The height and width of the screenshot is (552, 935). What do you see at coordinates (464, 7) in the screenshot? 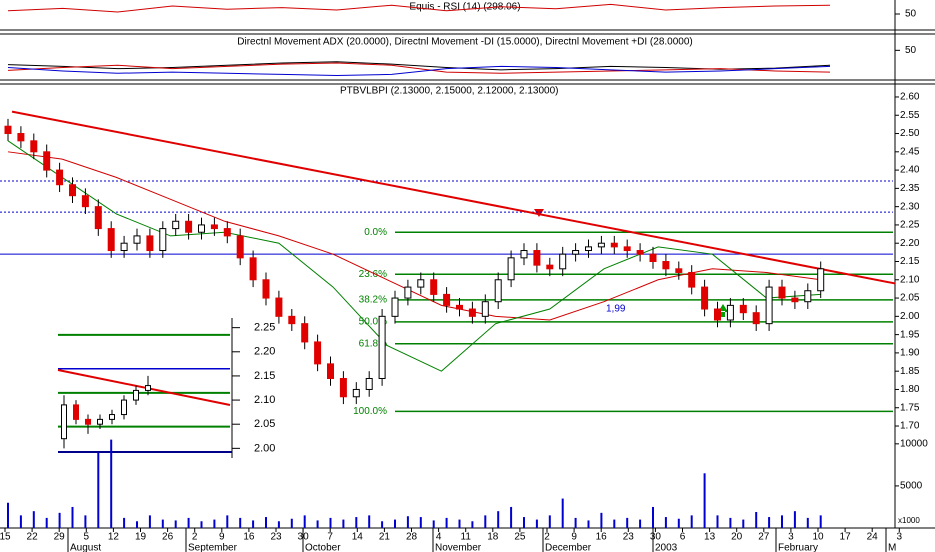
I see `panel-title: Equis - RSI (14) (298.06)` at bounding box center [464, 7].